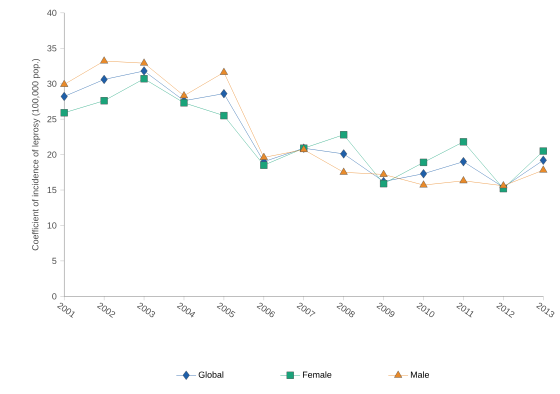 The image size is (560, 394). What do you see at coordinates (146, 310) in the screenshot?
I see `x-tick-label: 2003` at bounding box center [146, 310].